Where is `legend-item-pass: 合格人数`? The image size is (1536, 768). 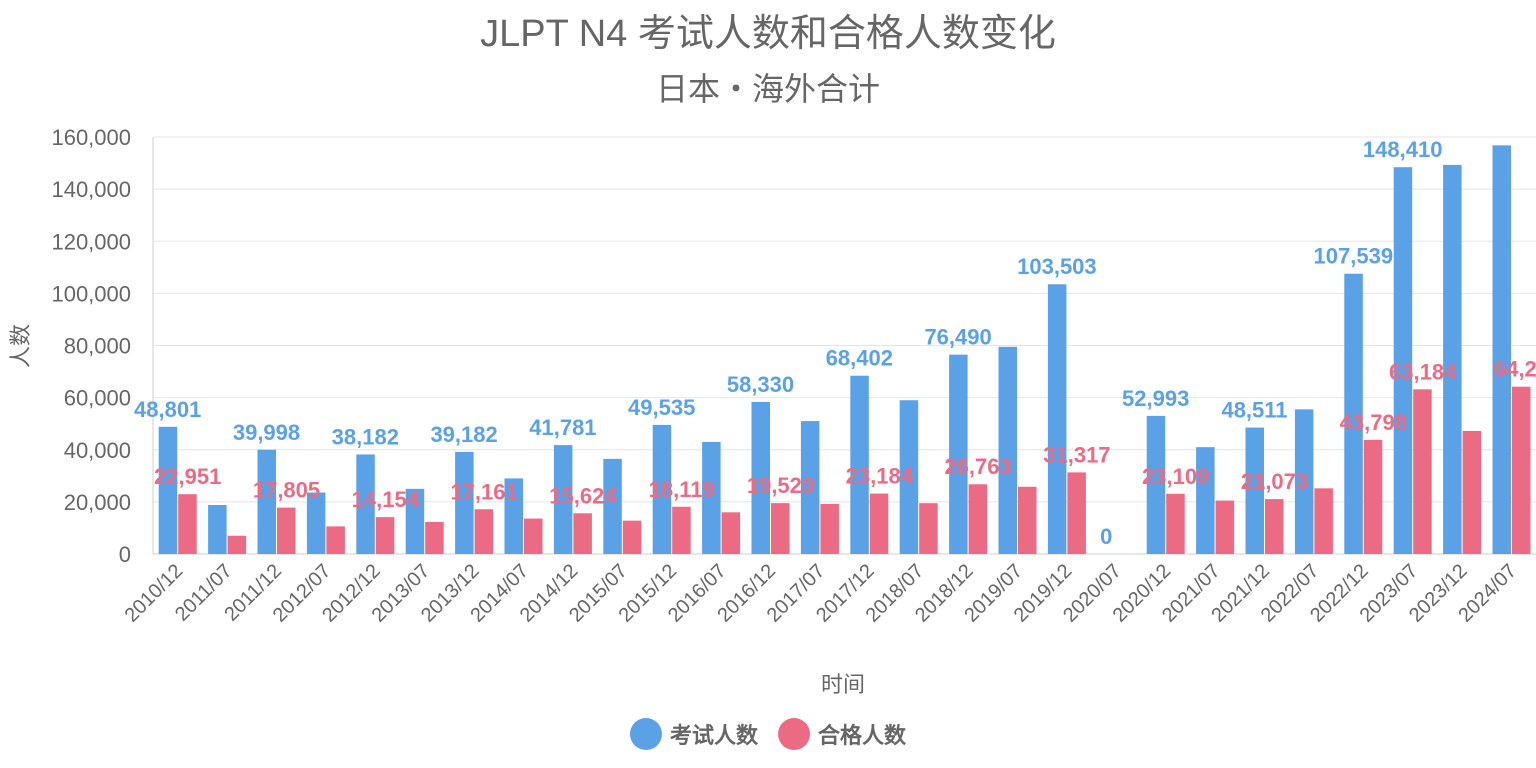
legend-item-pass: 合格人数 is located at coordinates (842, 734).